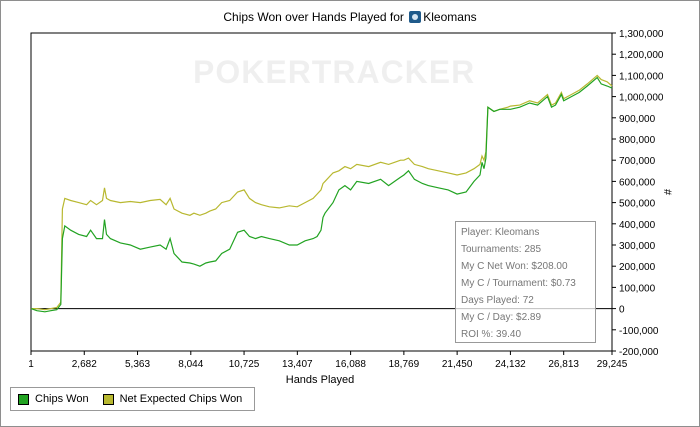 The image size is (700, 427). What do you see at coordinates (350, 364) in the screenshot?
I see `x-tick-label: 16,088` at bounding box center [350, 364].